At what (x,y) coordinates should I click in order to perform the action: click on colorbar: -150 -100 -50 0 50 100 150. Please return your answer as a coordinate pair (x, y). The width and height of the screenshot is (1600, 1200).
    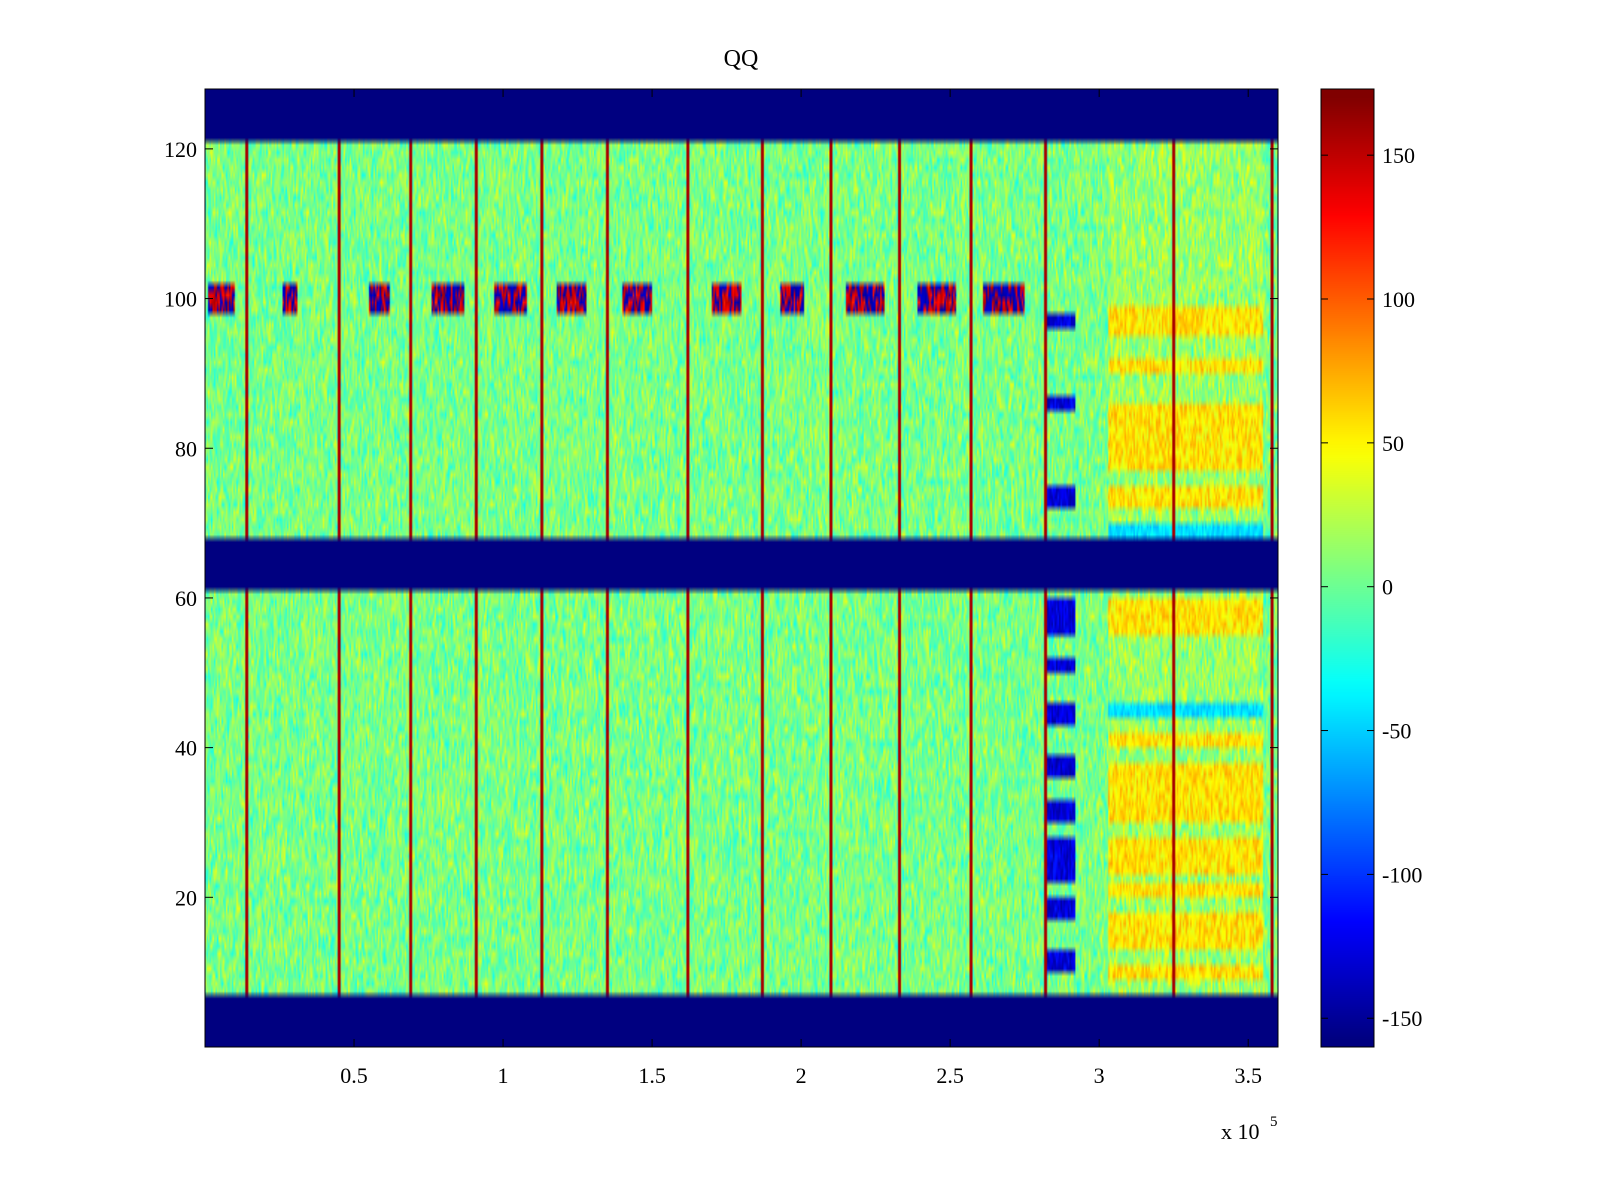
    Looking at the image, I should click on (1371, 568).